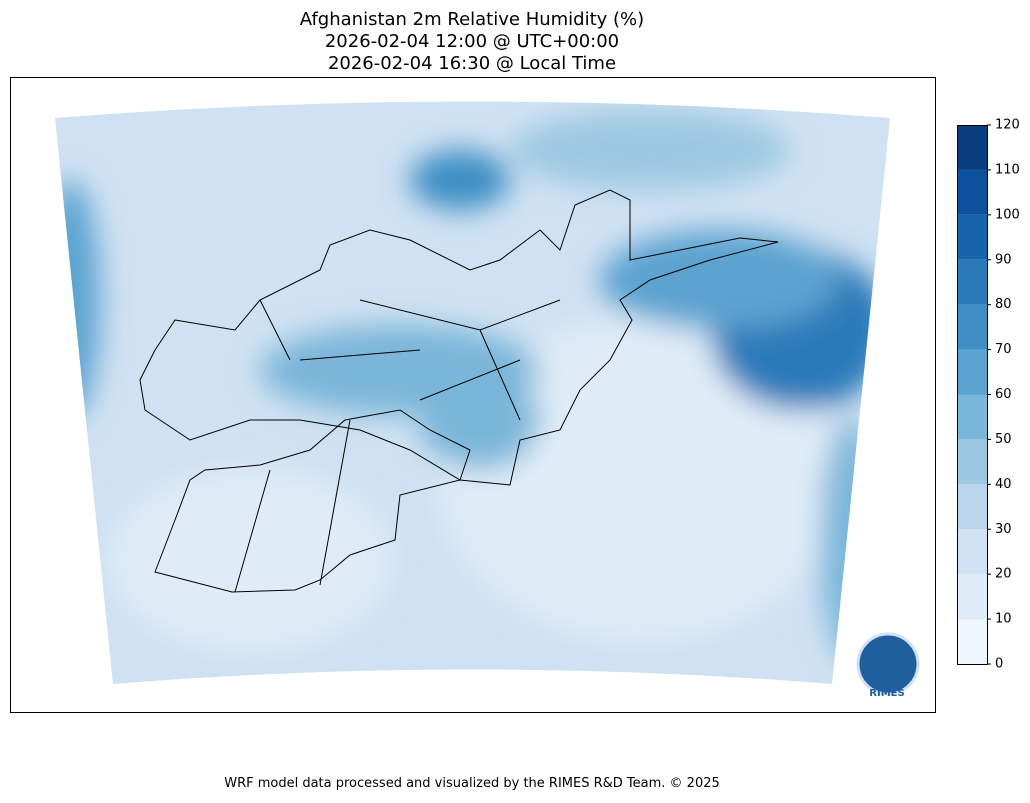  Describe the element at coordinates (1003, 259) in the screenshot. I see `colorbar-tick-label: 90` at that location.